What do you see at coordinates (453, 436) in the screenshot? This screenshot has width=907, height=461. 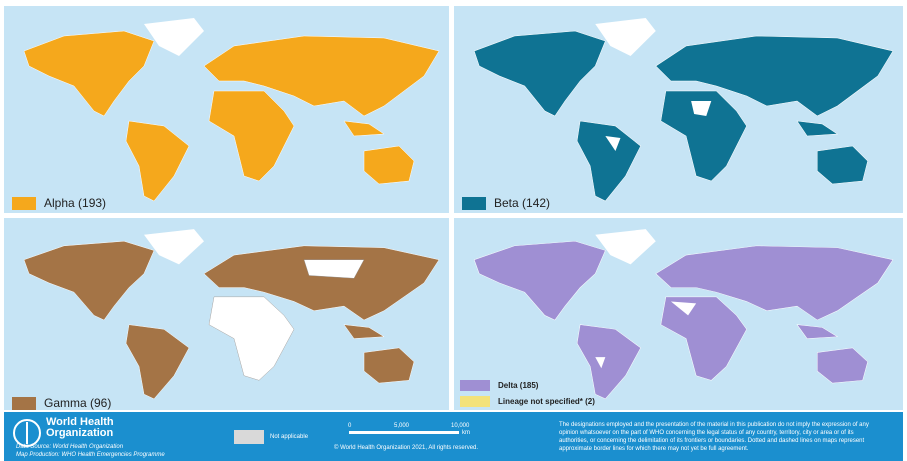 I see `footer: World Health Organization Data Source` at bounding box center [453, 436].